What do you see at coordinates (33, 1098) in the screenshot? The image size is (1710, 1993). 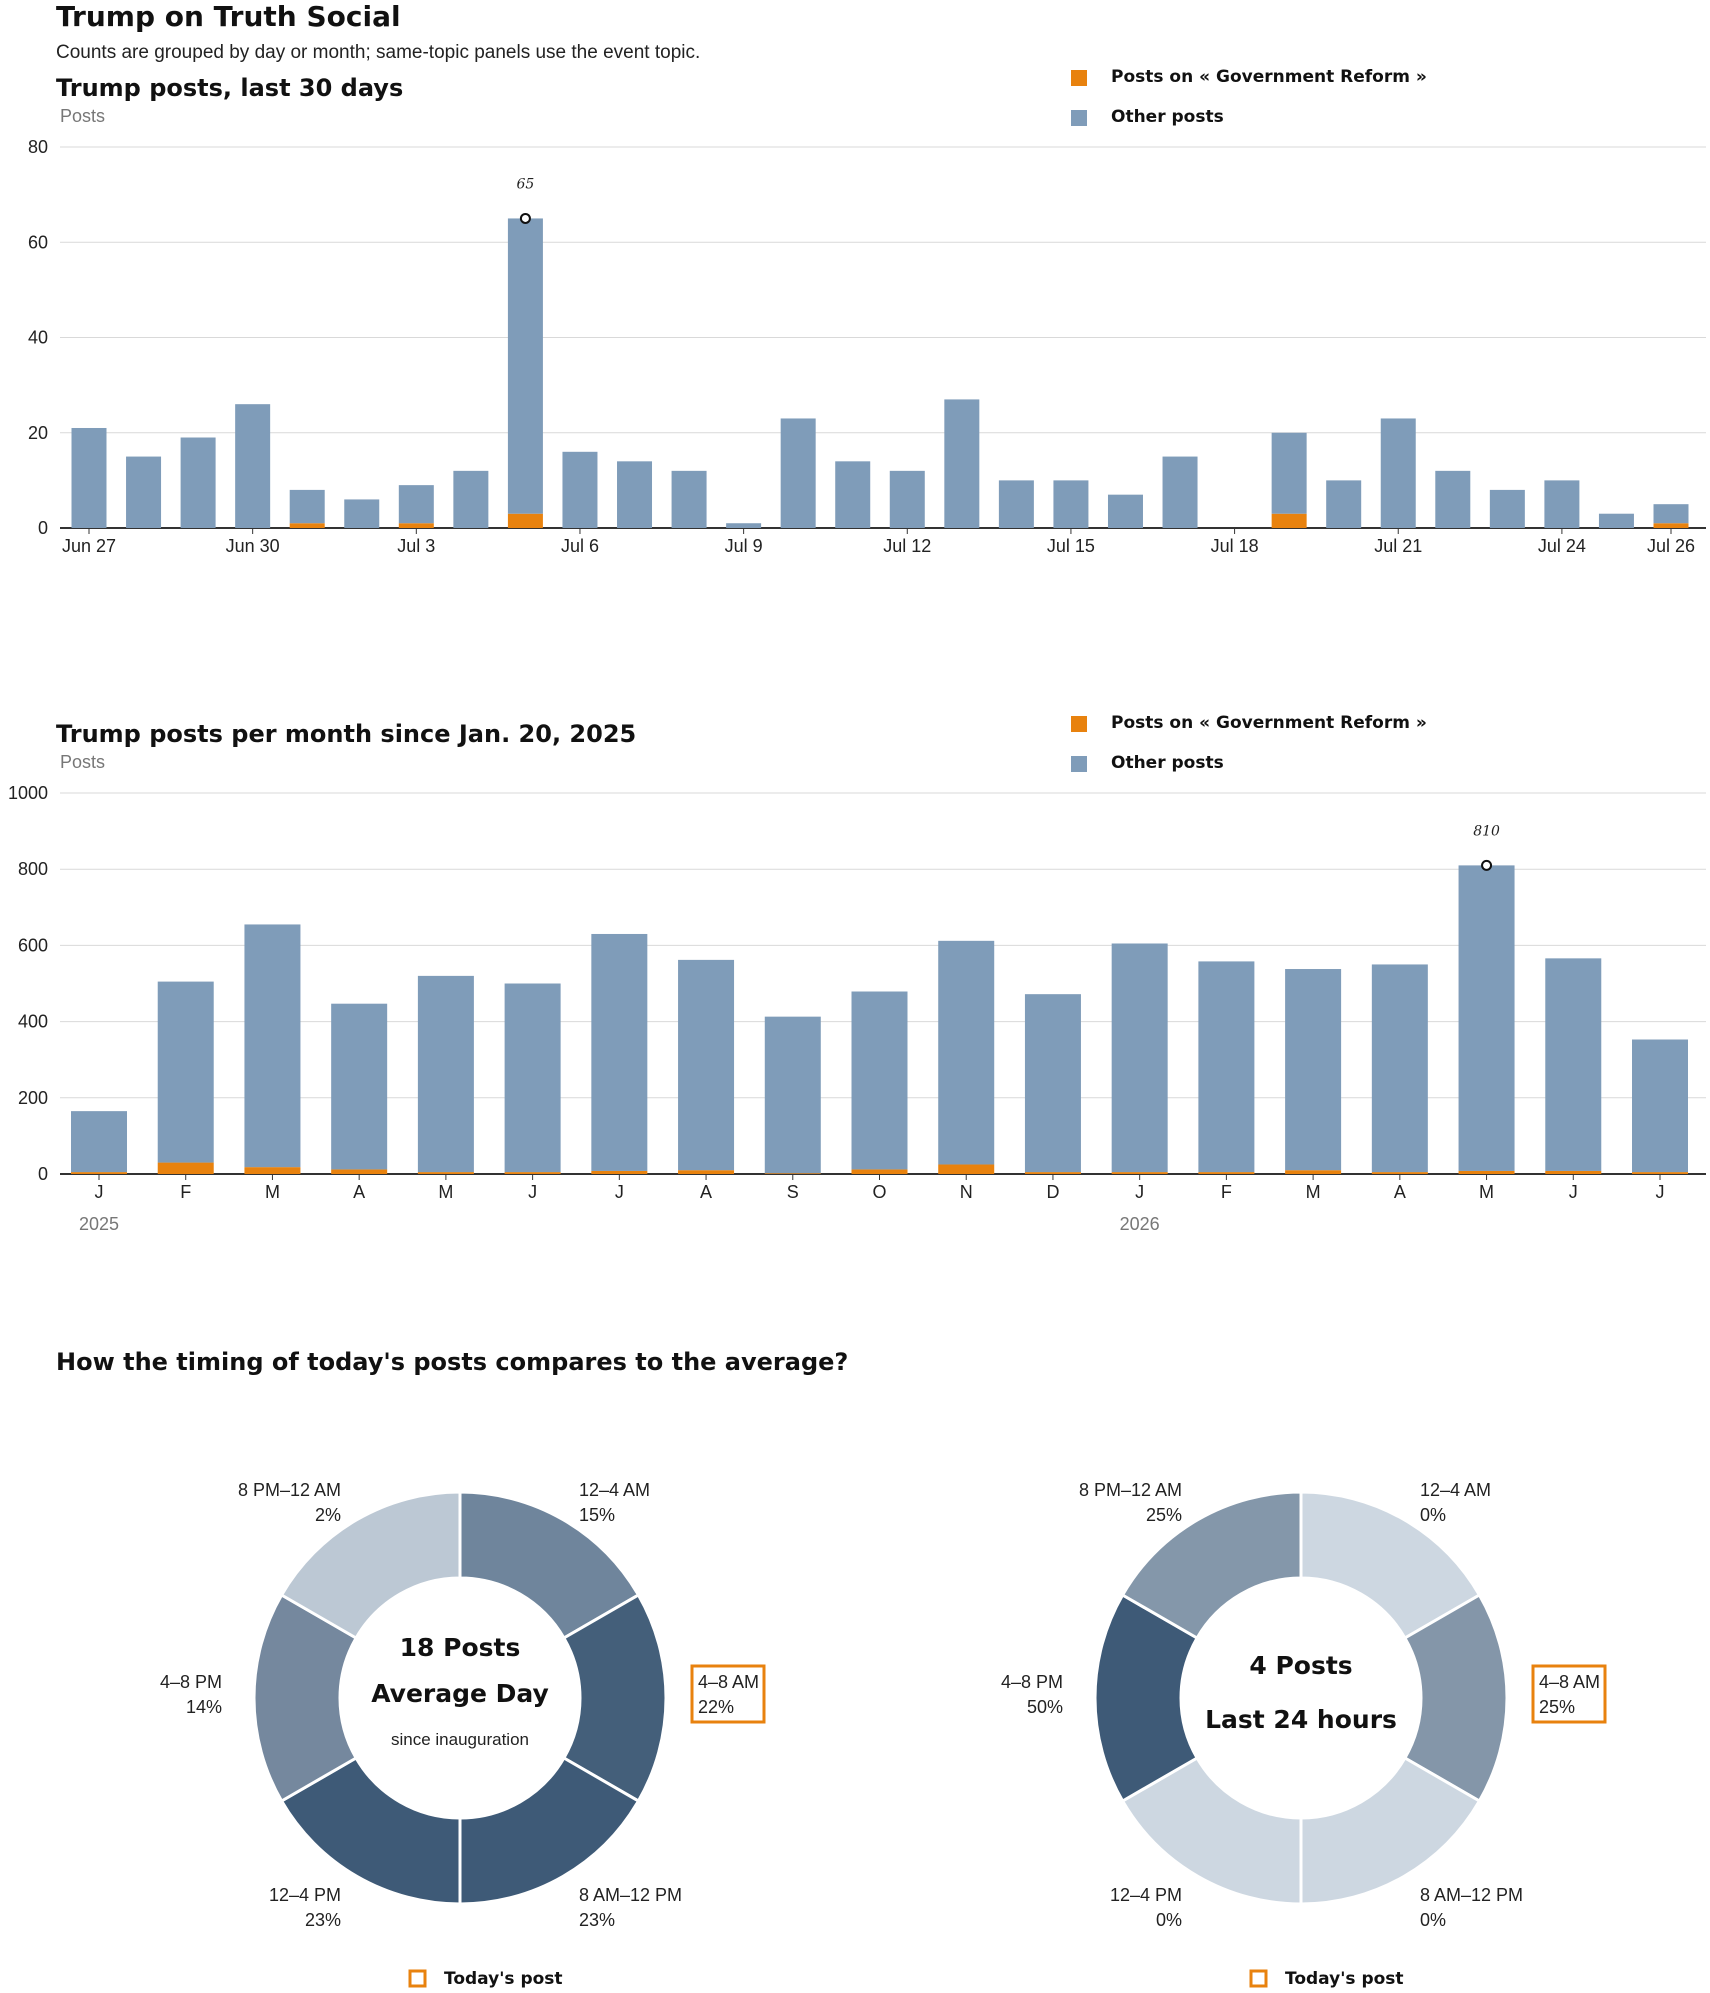 I see `y-tick-label: 200` at bounding box center [33, 1098].